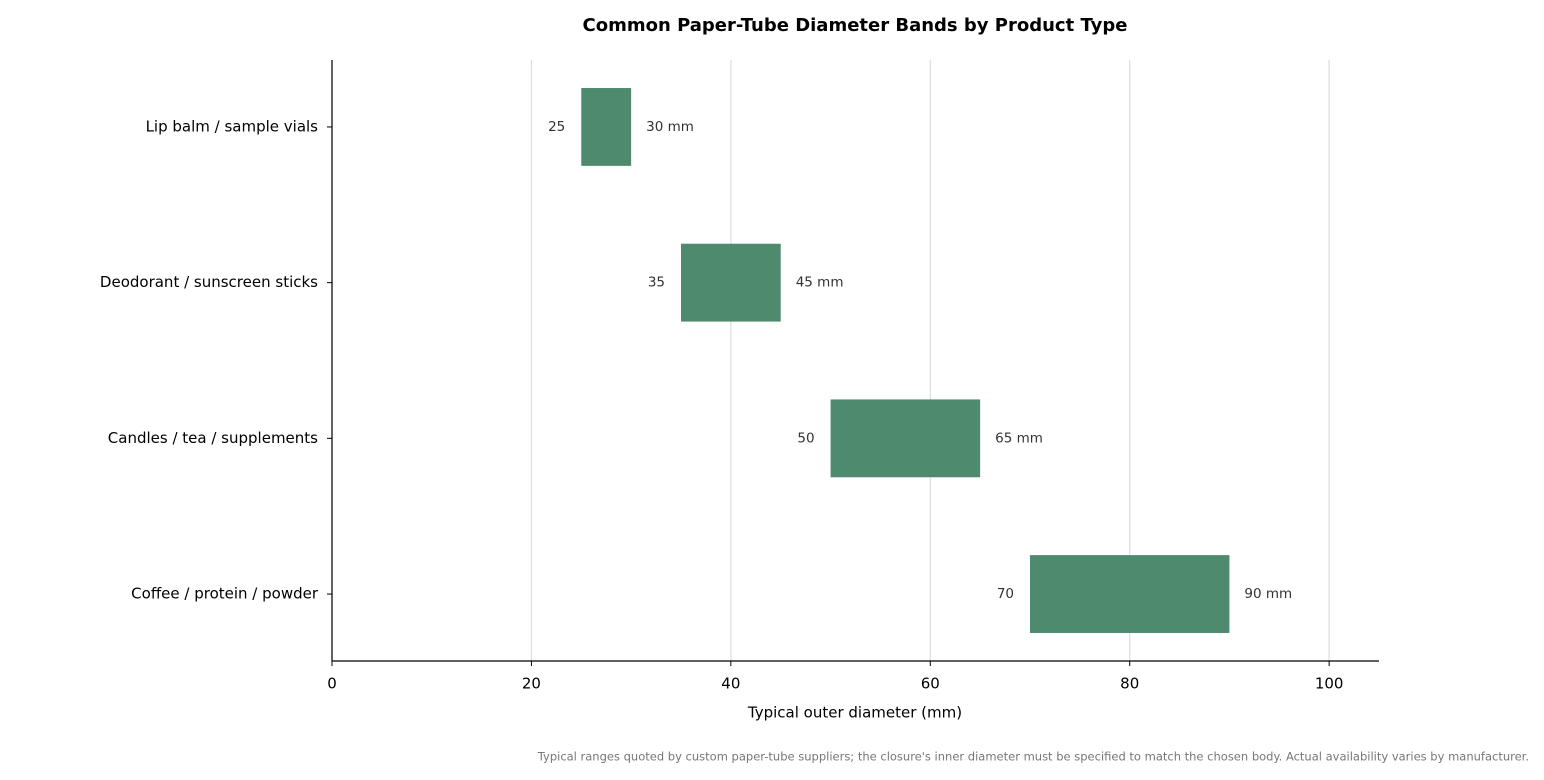 The height and width of the screenshot is (780, 1544). I want to click on y-tick-label: Candles / tea / supplements, so click(213, 438).